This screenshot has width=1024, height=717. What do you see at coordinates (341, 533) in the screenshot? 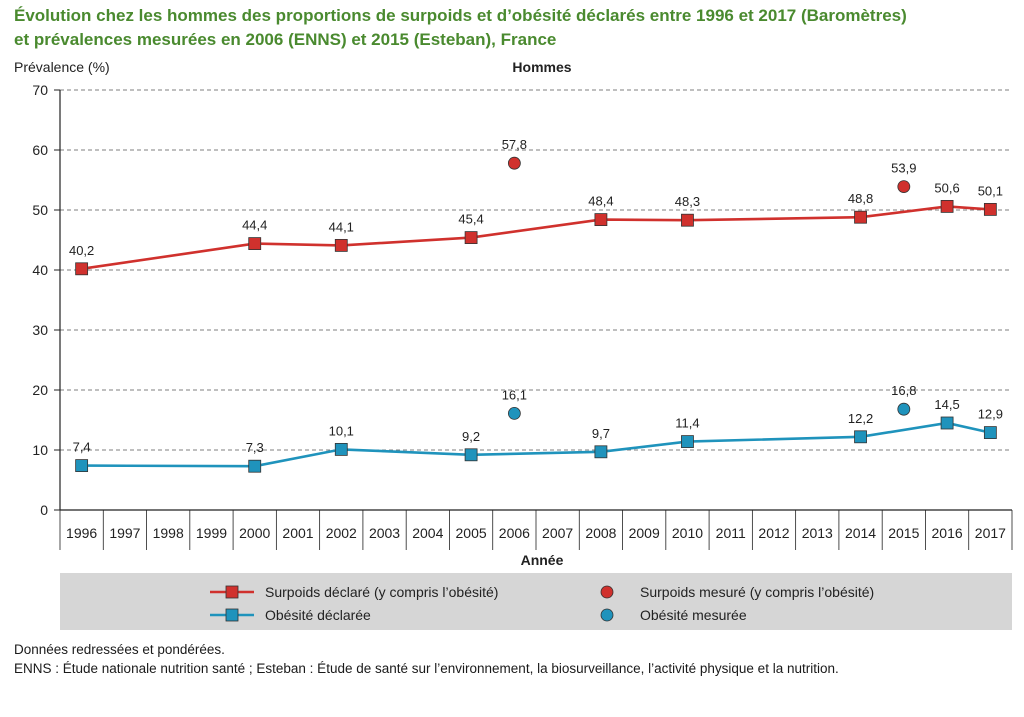
I see `x-tick-label: 2002` at bounding box center [341, 533].